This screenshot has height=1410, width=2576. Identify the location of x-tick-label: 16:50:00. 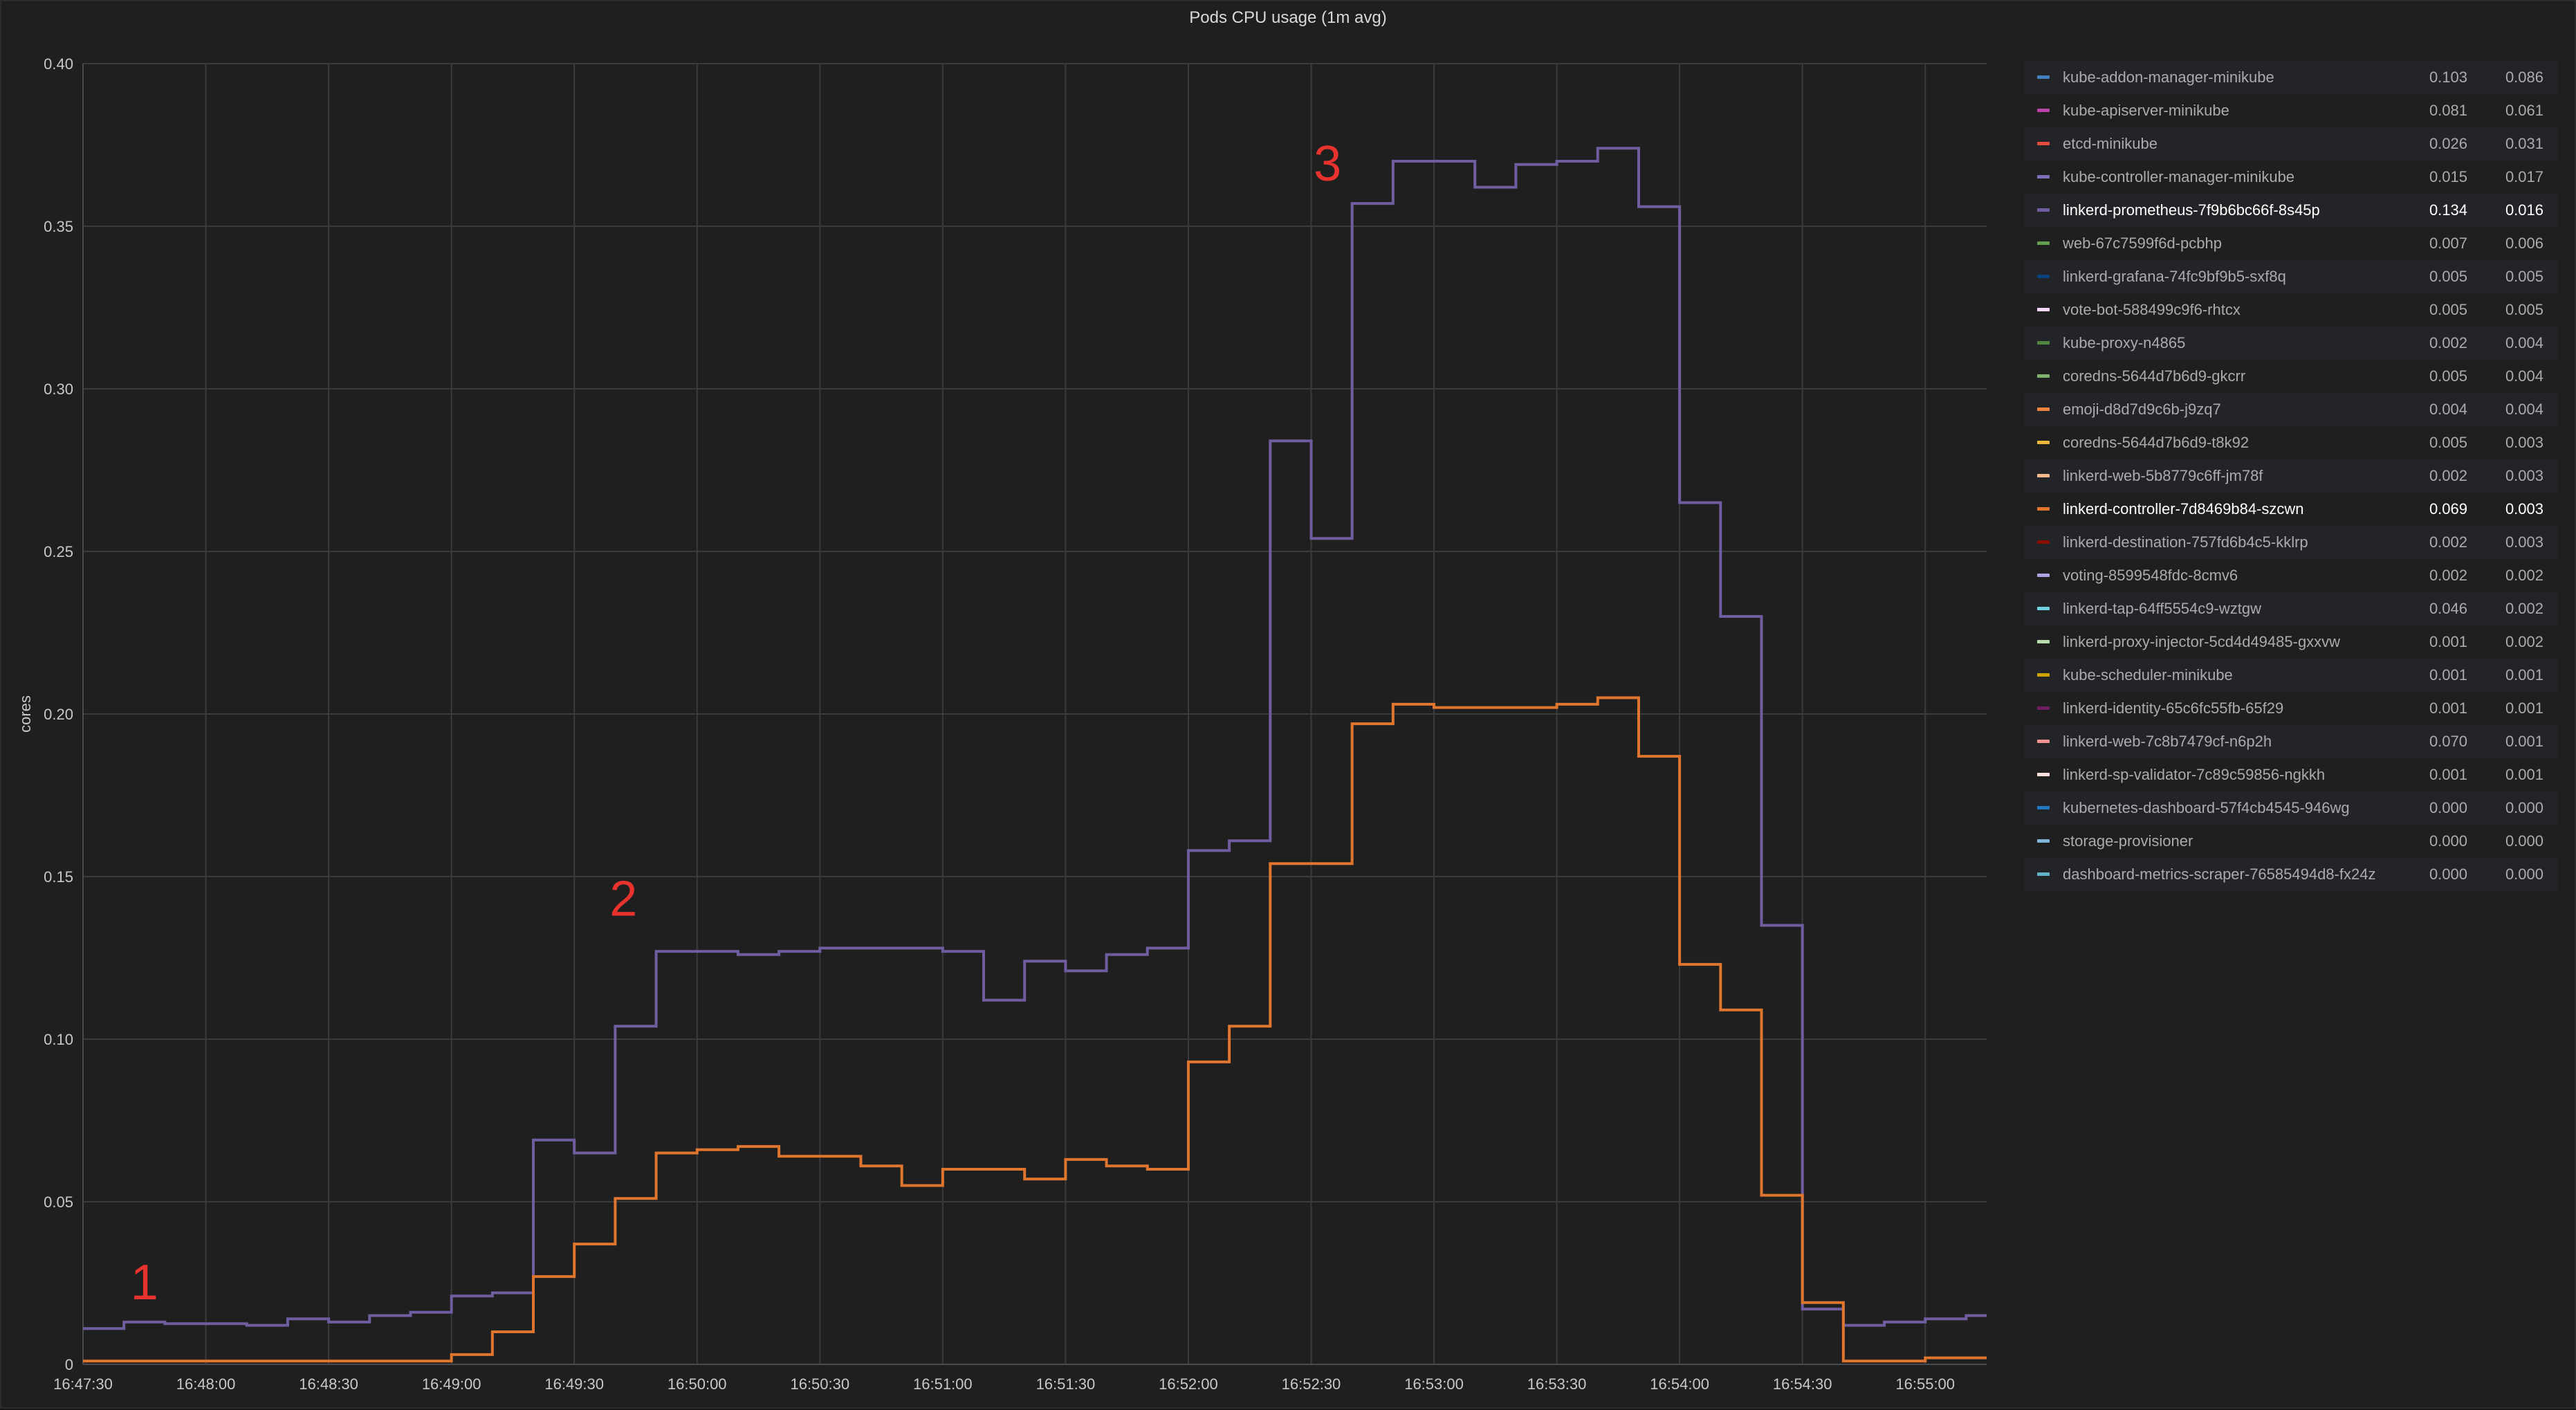
(697, 1384).